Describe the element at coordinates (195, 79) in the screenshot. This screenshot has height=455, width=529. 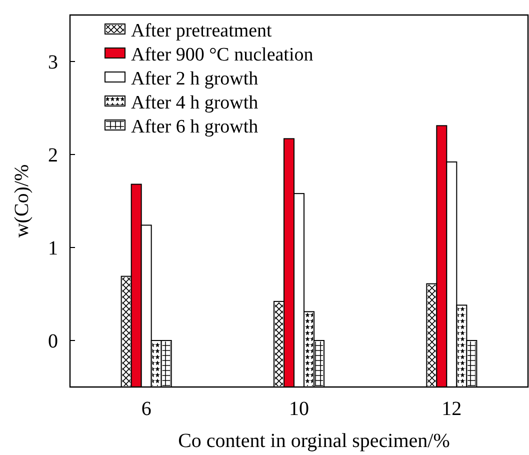
I see `legend-label: After 2 h growth` at that location.